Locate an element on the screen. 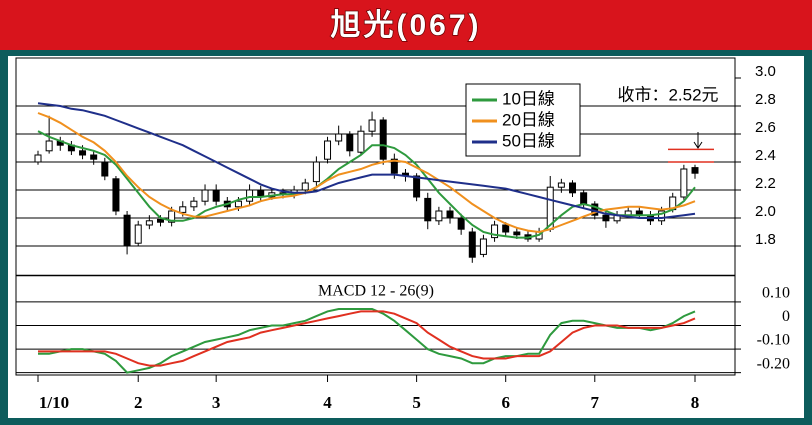 This screenshot has width=812, height=425. y-tick-label: 2.2 is located at coordinates (765, 183).